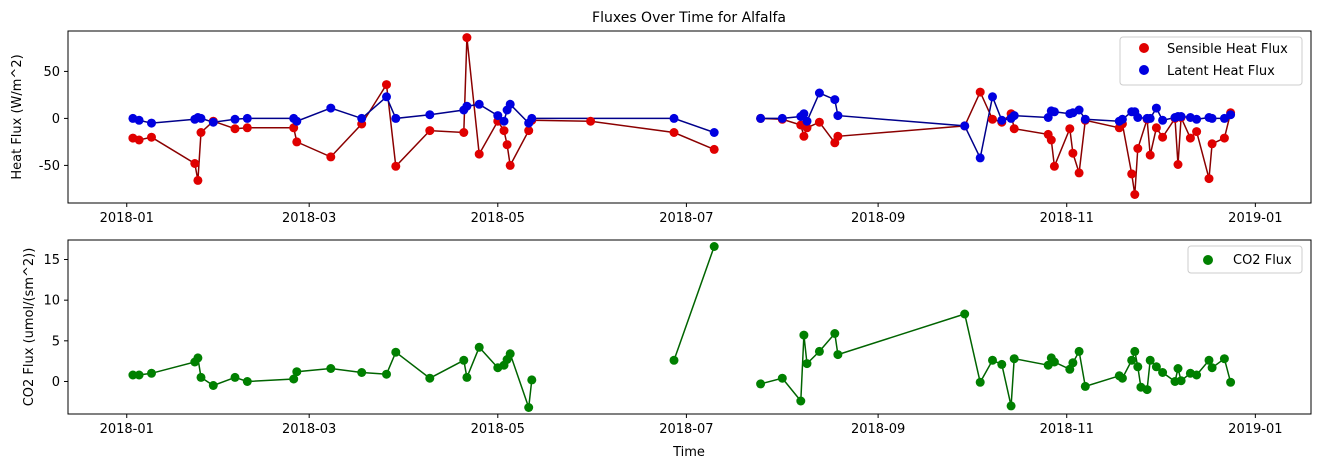 The height and width of the screenshot is (468, 1318). Describe the element at coordinates (29, 327) in the screenshot. I see `y-axis-label: CO2 Flux (umol/(sm^2))` at that location.